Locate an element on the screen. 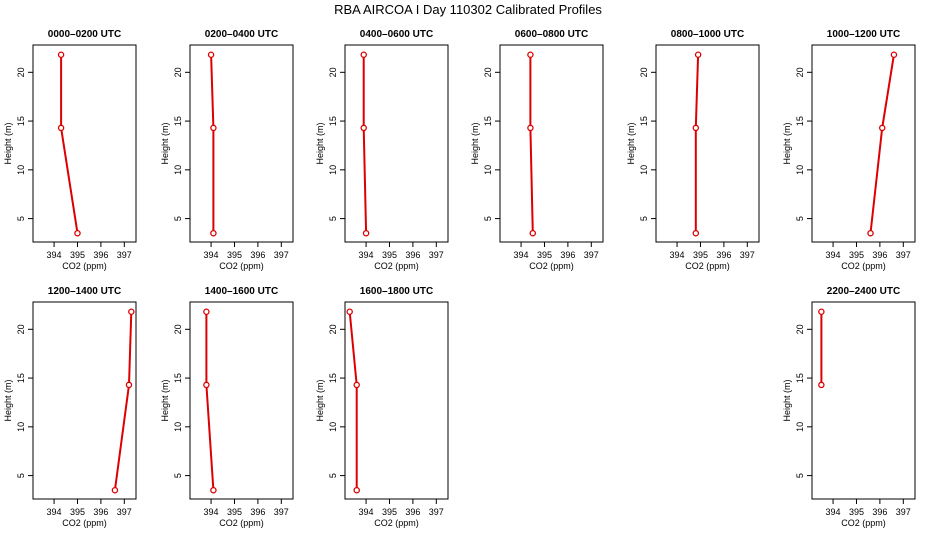 Image resolution: width=936 pixels, height=540 pixels. panel-title: 2200–2400 UTC is located at coordinates (863, 291).